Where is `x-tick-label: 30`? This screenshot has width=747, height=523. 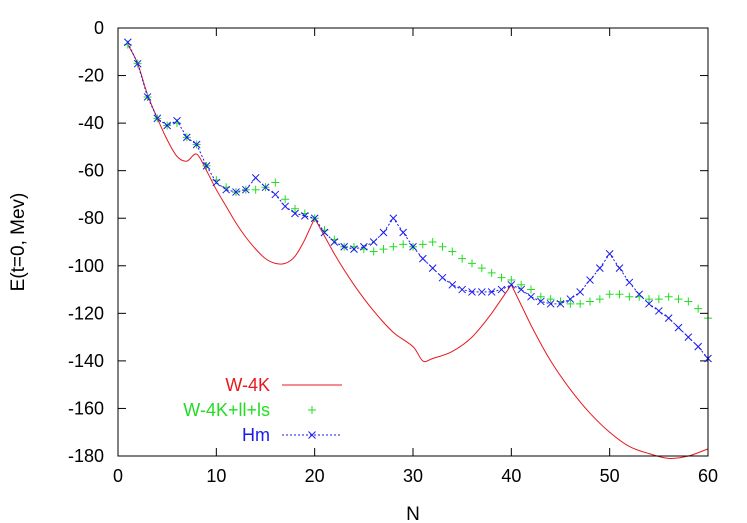 x-tick-label: 30 is located at coordinates (413, 476).